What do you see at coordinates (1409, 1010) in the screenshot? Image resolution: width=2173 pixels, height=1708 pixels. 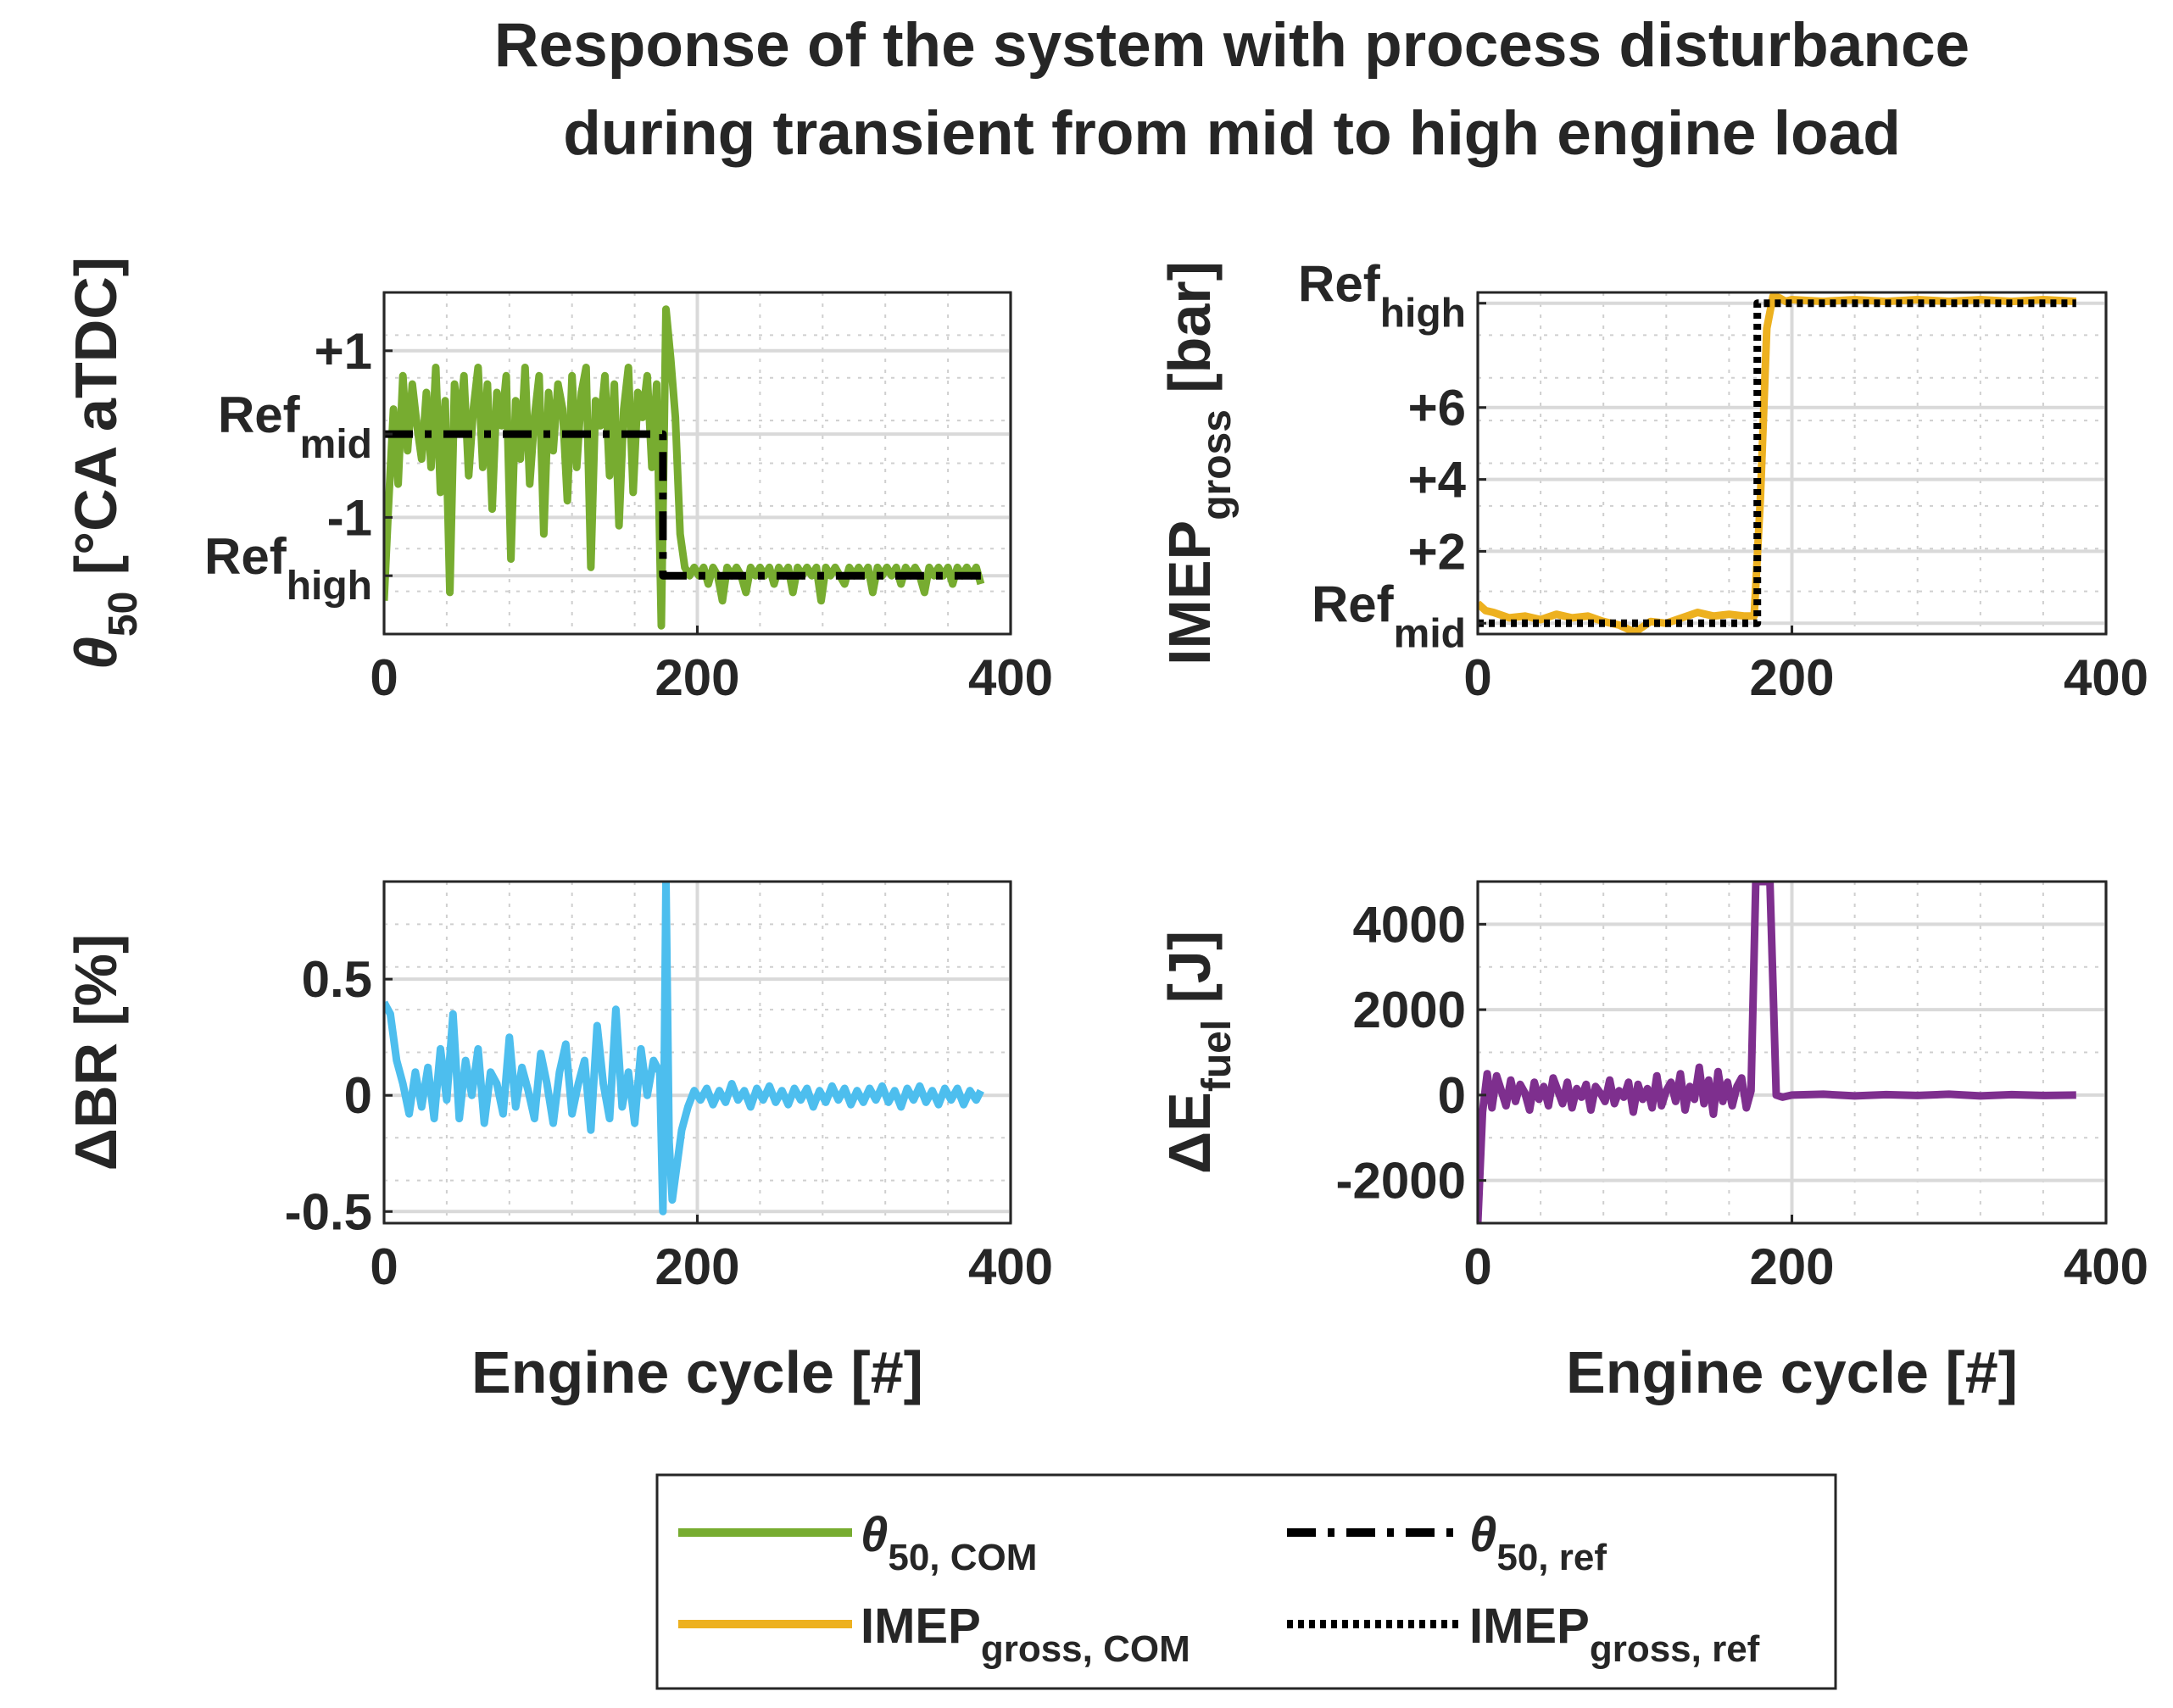 I see `y-tick-label: 2000` at bounding box center [1409, 1010].